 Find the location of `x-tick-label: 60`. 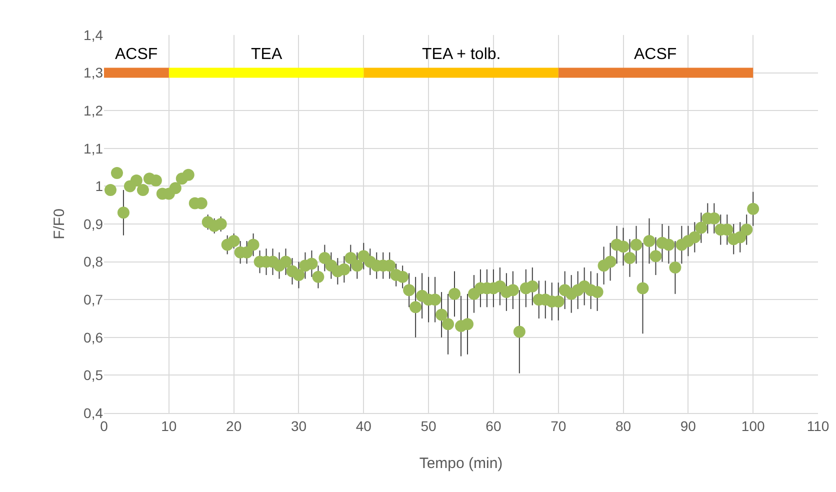

x-tick-label: 60 is located at coordinates (494, 426).